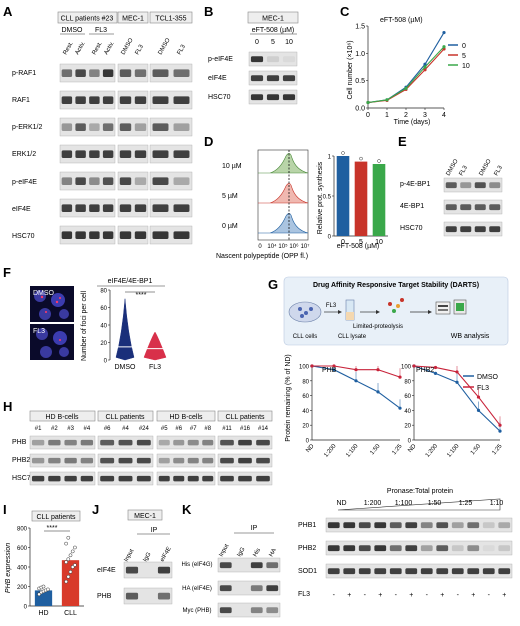 The height and width of the screenshot is (626, 520). I want to click on b-drug-label: eFT-508 (µM), so click(273, 30).